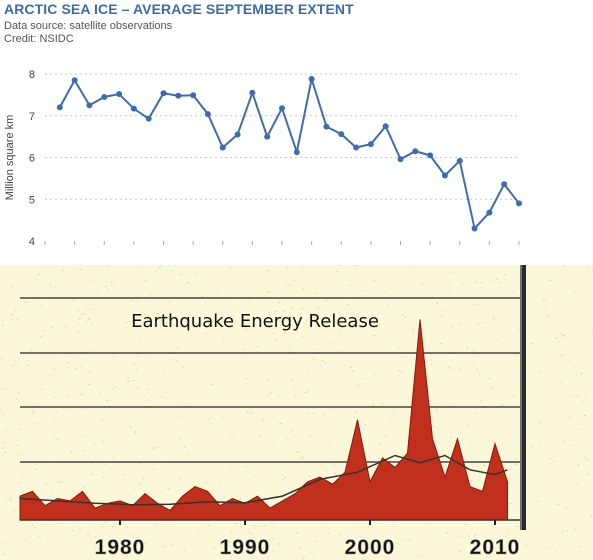  What do you see at coordinates (523, 397) in the screenshot?
I see `right-border` at bounding box center [523, 397].